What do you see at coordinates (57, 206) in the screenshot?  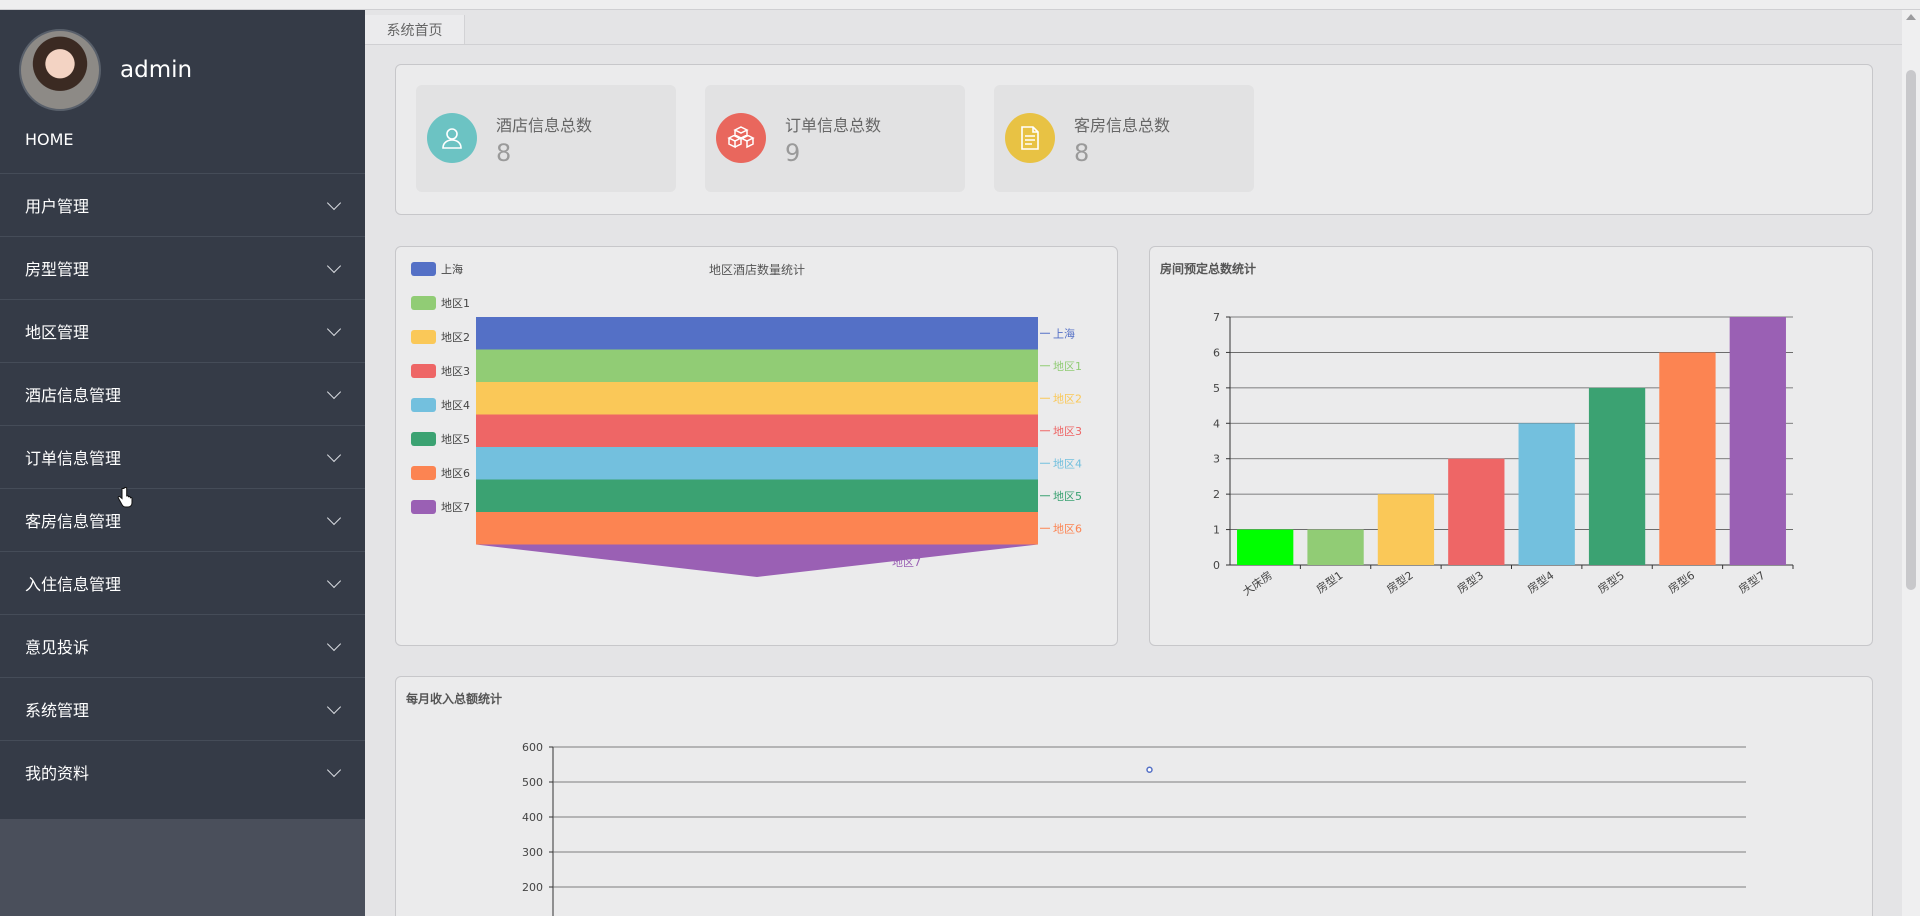 I see `sidebar-item-label: 用户管理` at bounding box center [57, 206].